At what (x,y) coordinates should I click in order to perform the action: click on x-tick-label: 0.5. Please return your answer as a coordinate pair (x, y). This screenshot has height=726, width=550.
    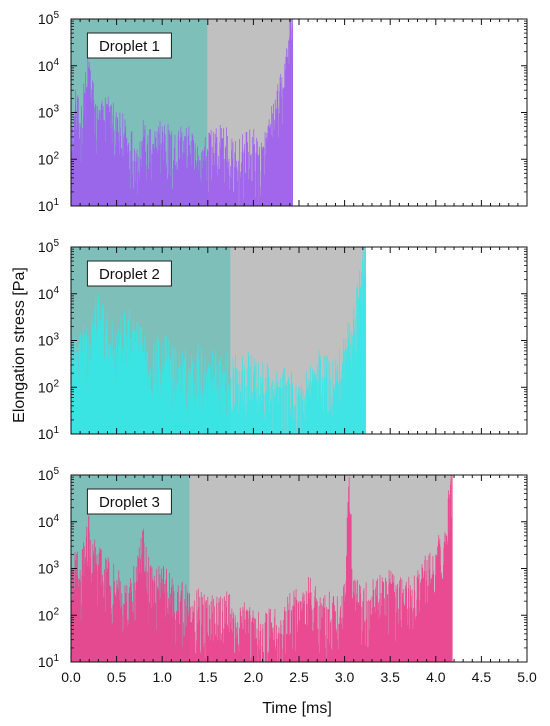
    Looking at the image, I should click on (117, 677).